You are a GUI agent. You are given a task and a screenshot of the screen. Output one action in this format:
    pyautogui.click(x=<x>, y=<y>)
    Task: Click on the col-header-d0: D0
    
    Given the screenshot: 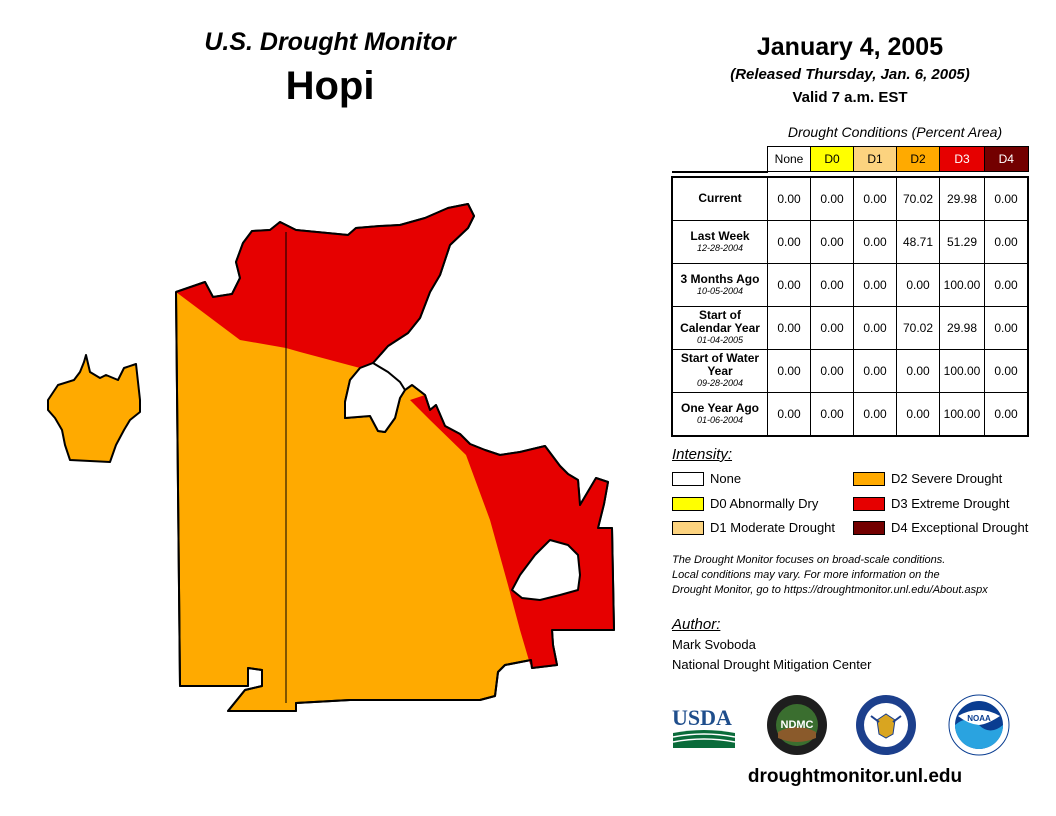 What is the action you would take?
    pyautogui.click(x=832, y=159)
    